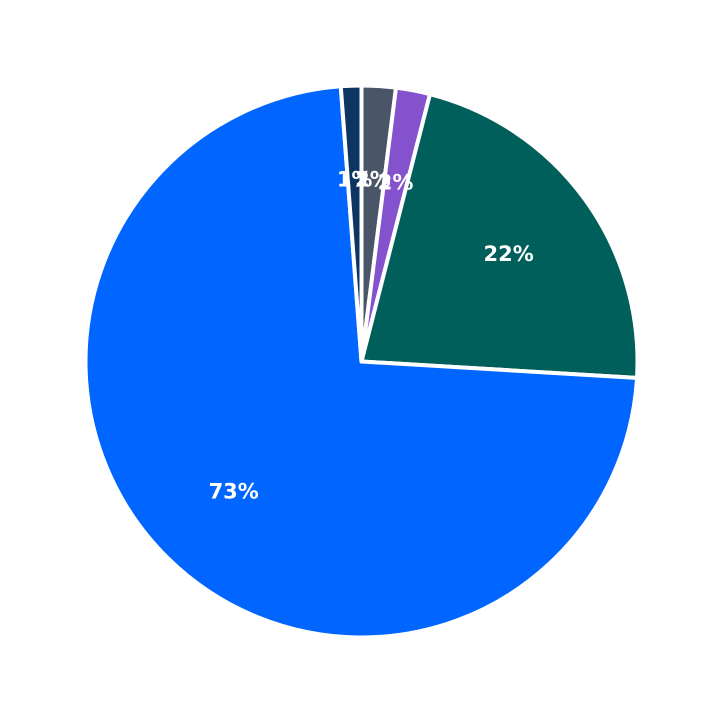 This screenshot has width=723, height=723. I want to click on pie-slice-label-2: 22%, so click(509, 254).